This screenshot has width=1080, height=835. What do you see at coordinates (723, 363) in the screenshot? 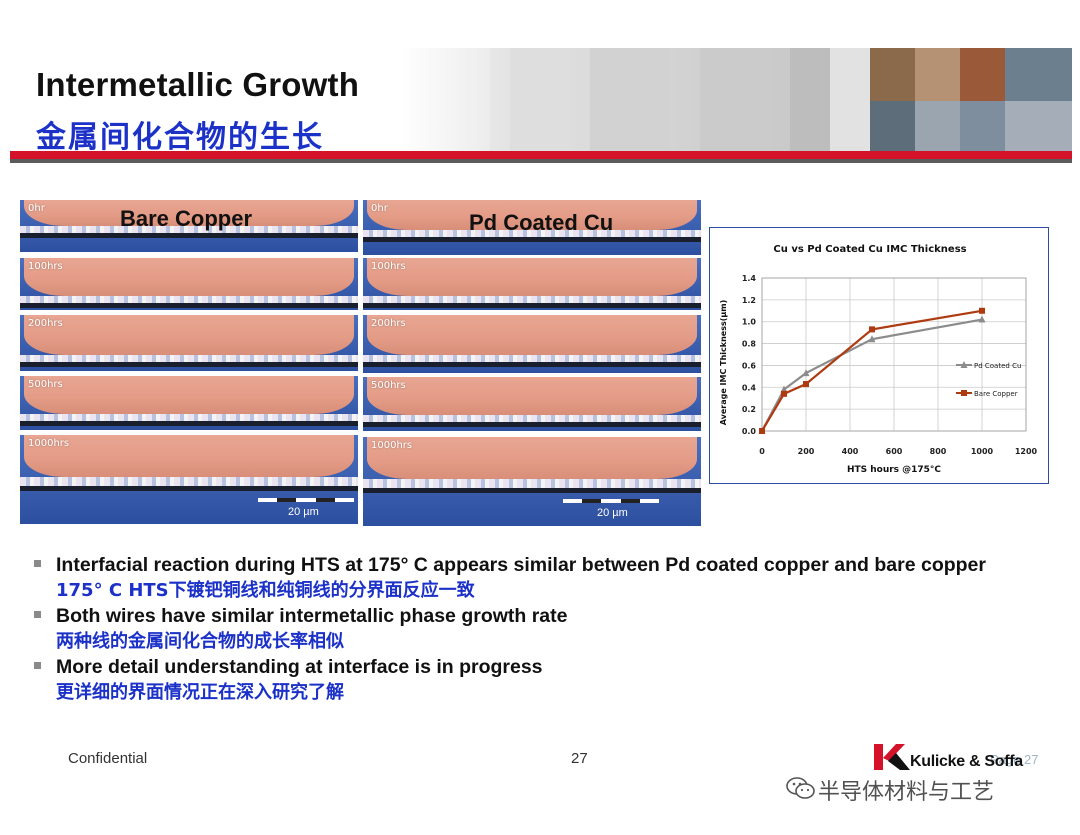
I see `y-axis-label: Average IMC Thickness(µm)` at bounding box center [723, 363].